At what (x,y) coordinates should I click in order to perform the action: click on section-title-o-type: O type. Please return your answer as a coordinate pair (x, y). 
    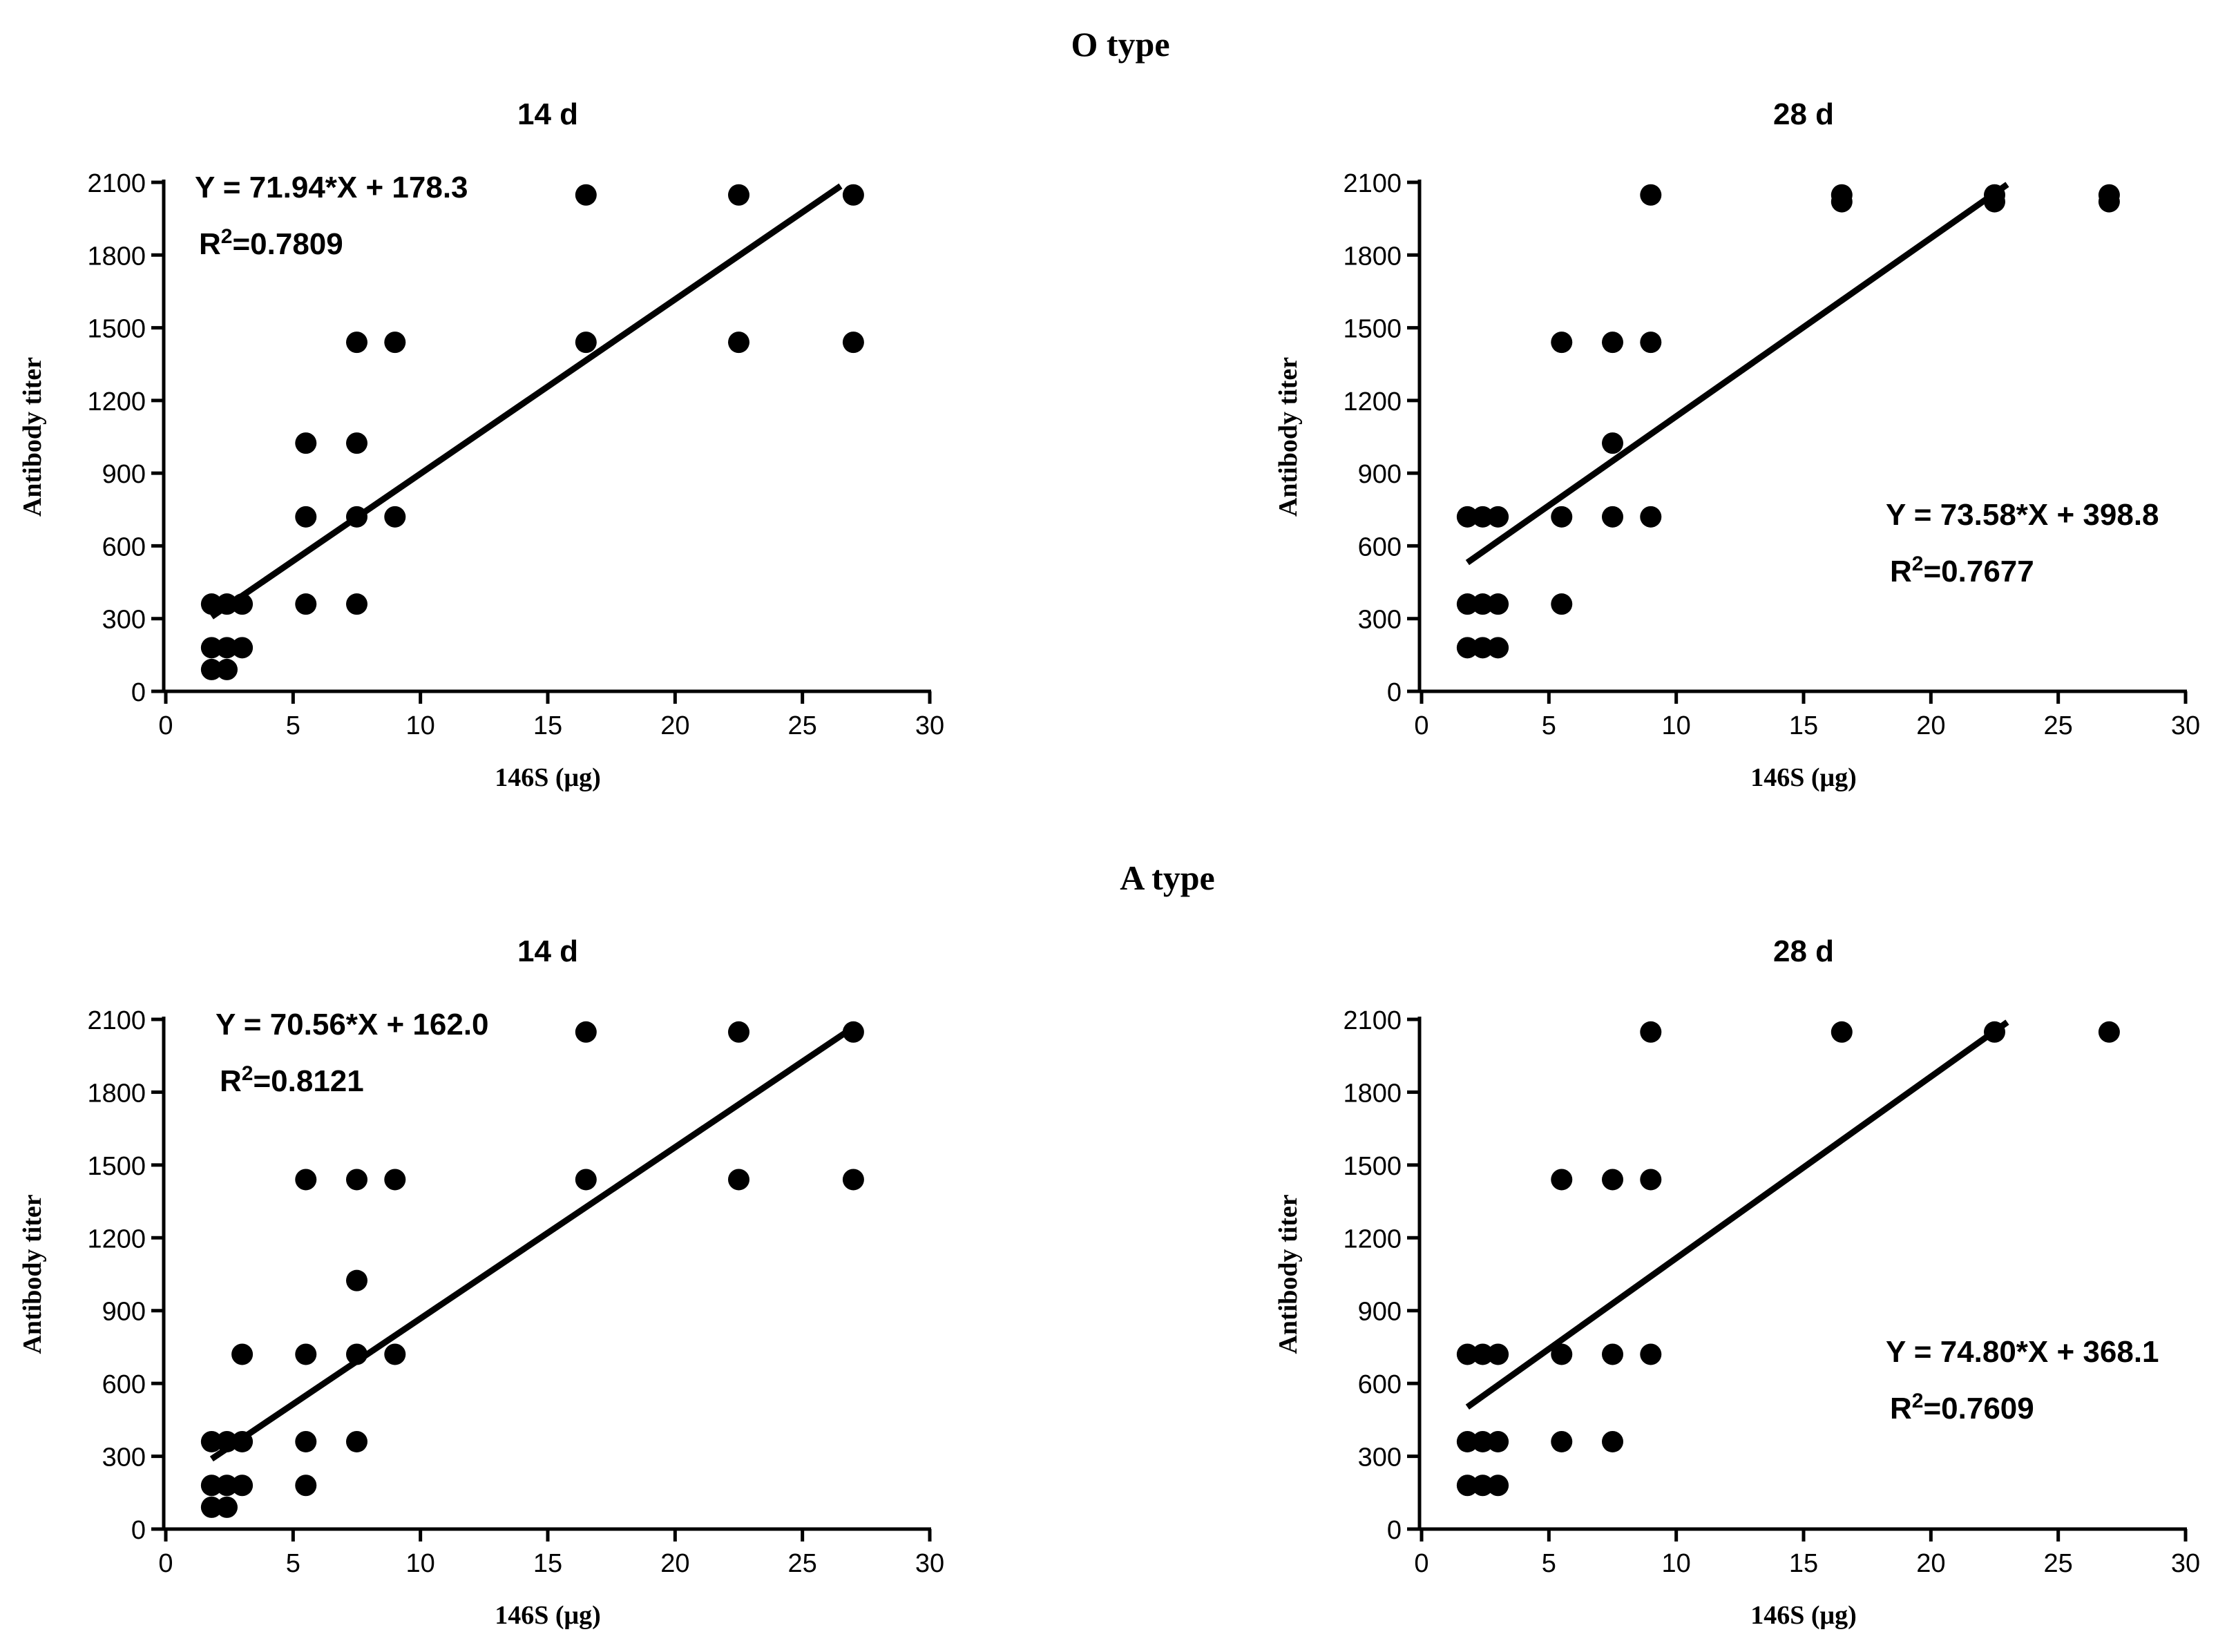
    Looking at the image, I should click on (1120, 44).